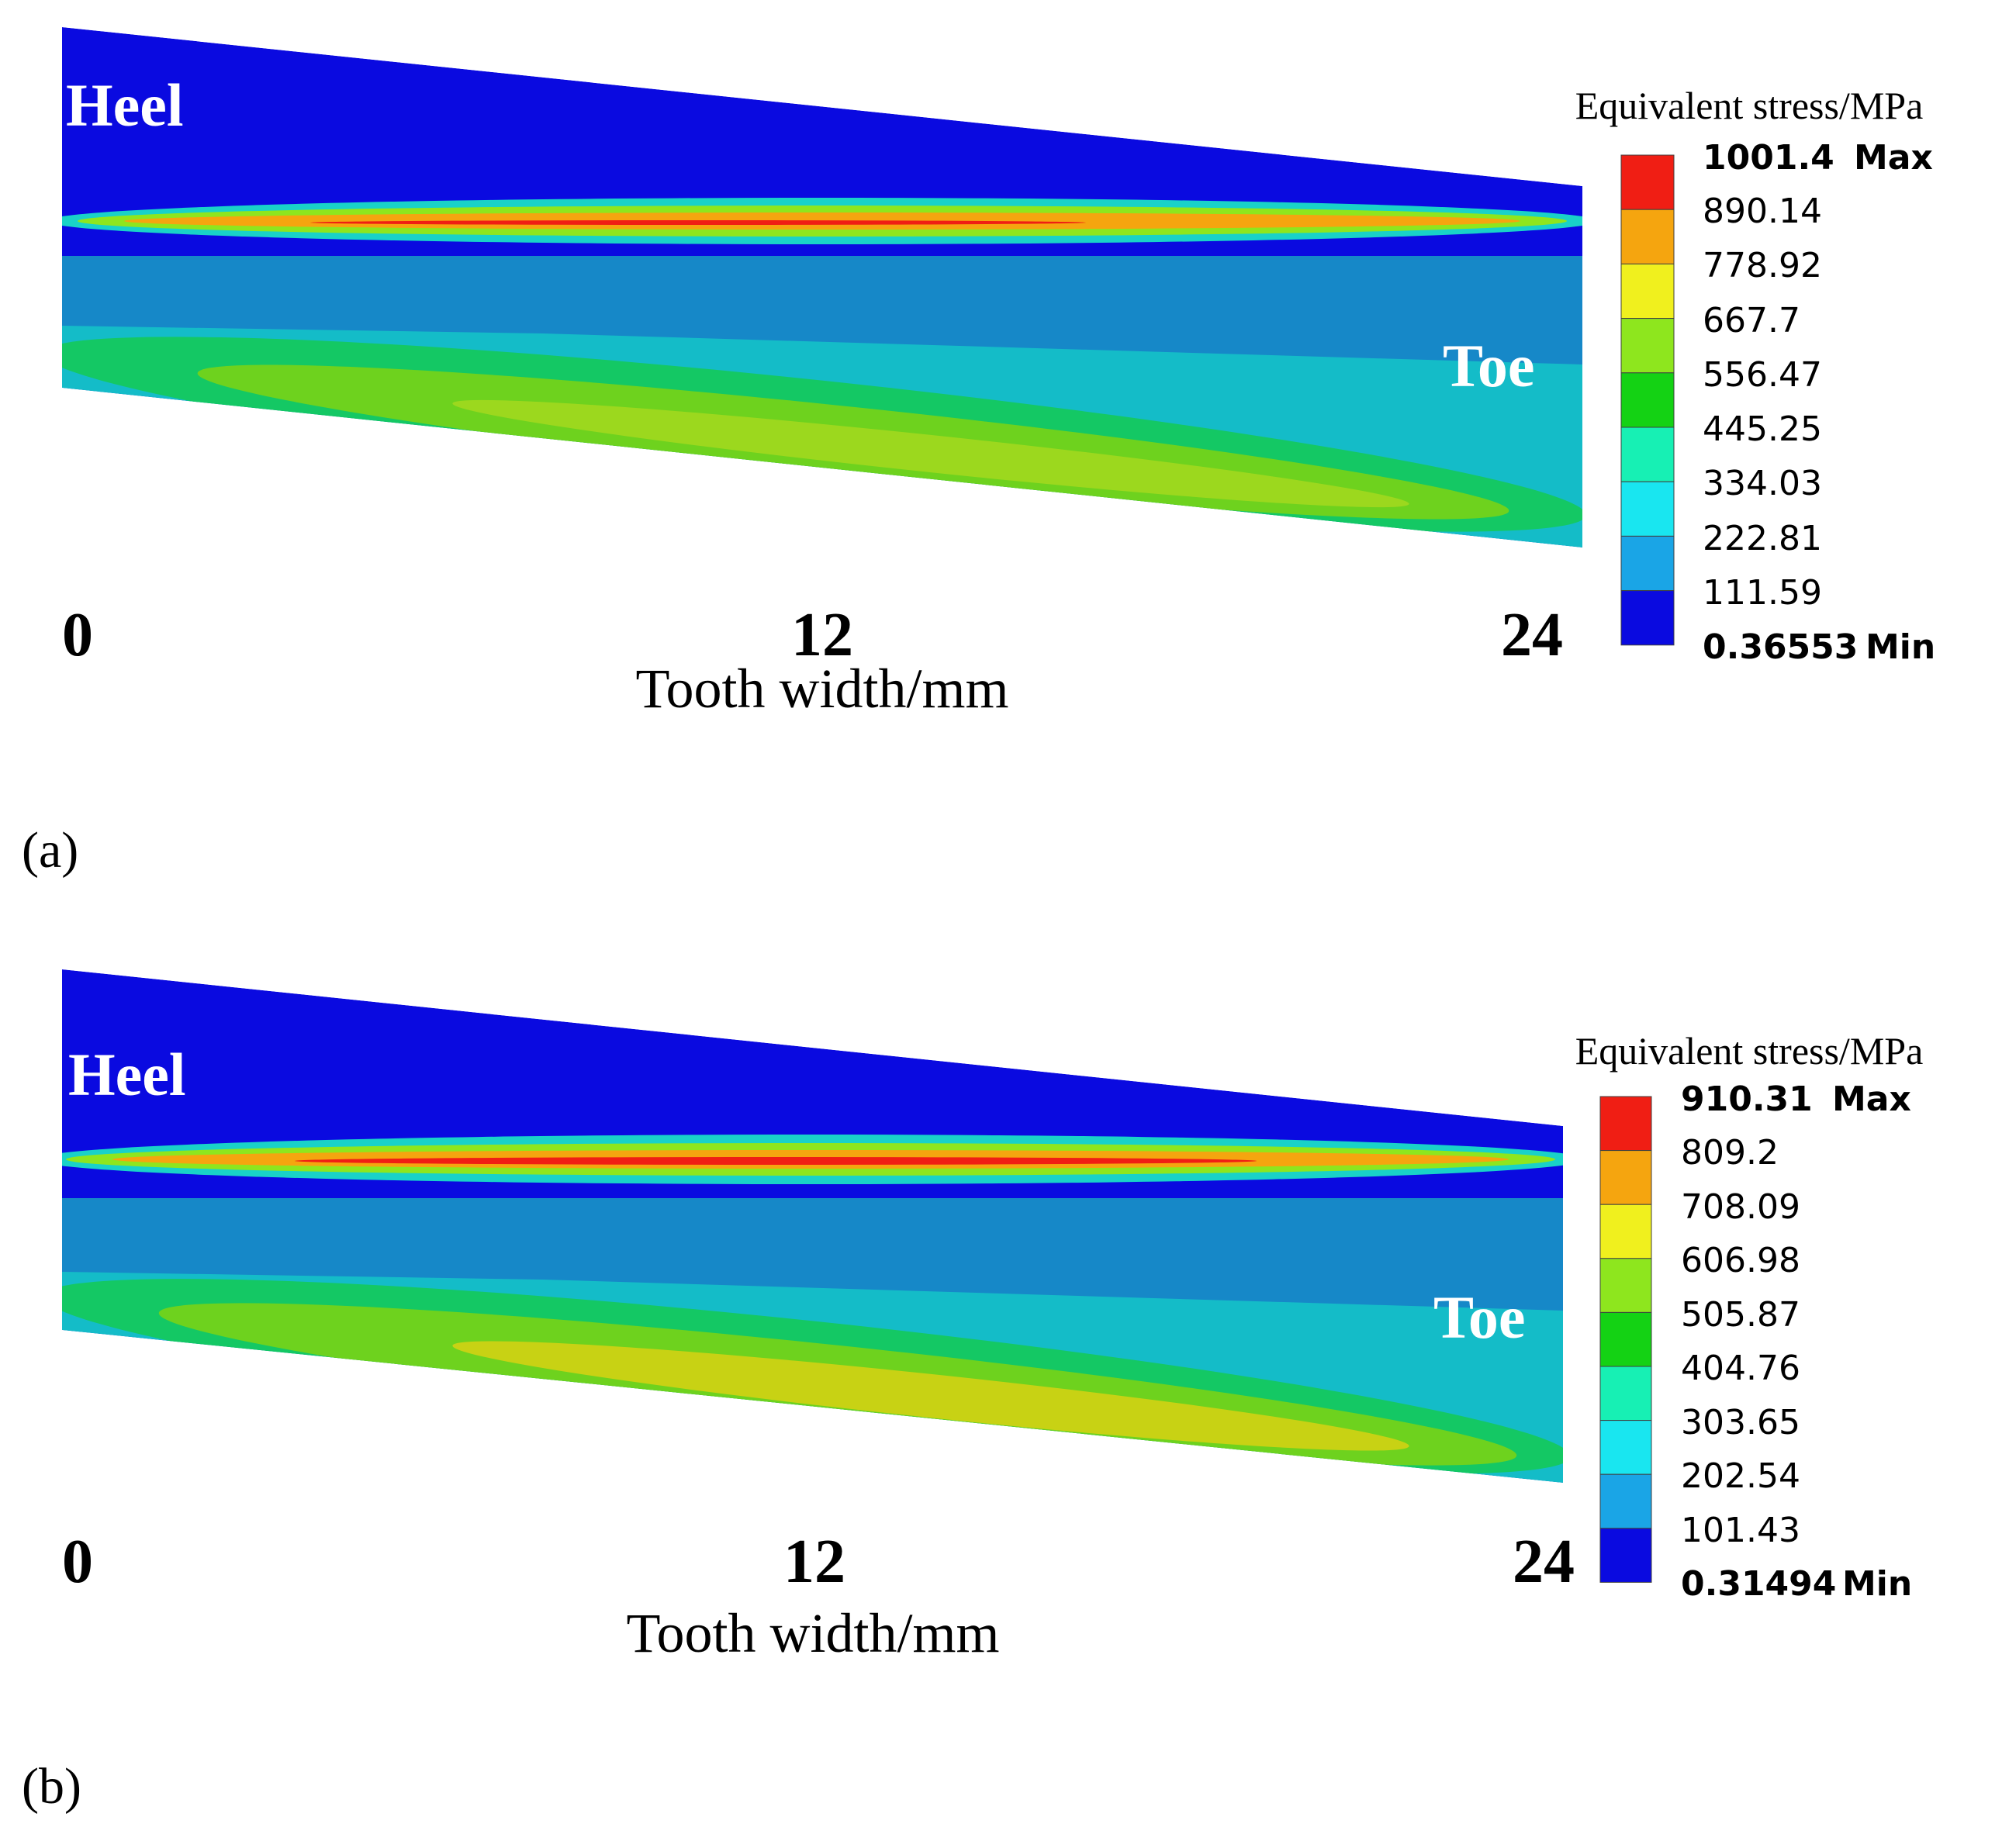 The height and width of the screenshot is (1848, 2009). Describe the element at coordinates (127, 1074) in the screenshot. I see `heel-label-b: Heel` at that location.